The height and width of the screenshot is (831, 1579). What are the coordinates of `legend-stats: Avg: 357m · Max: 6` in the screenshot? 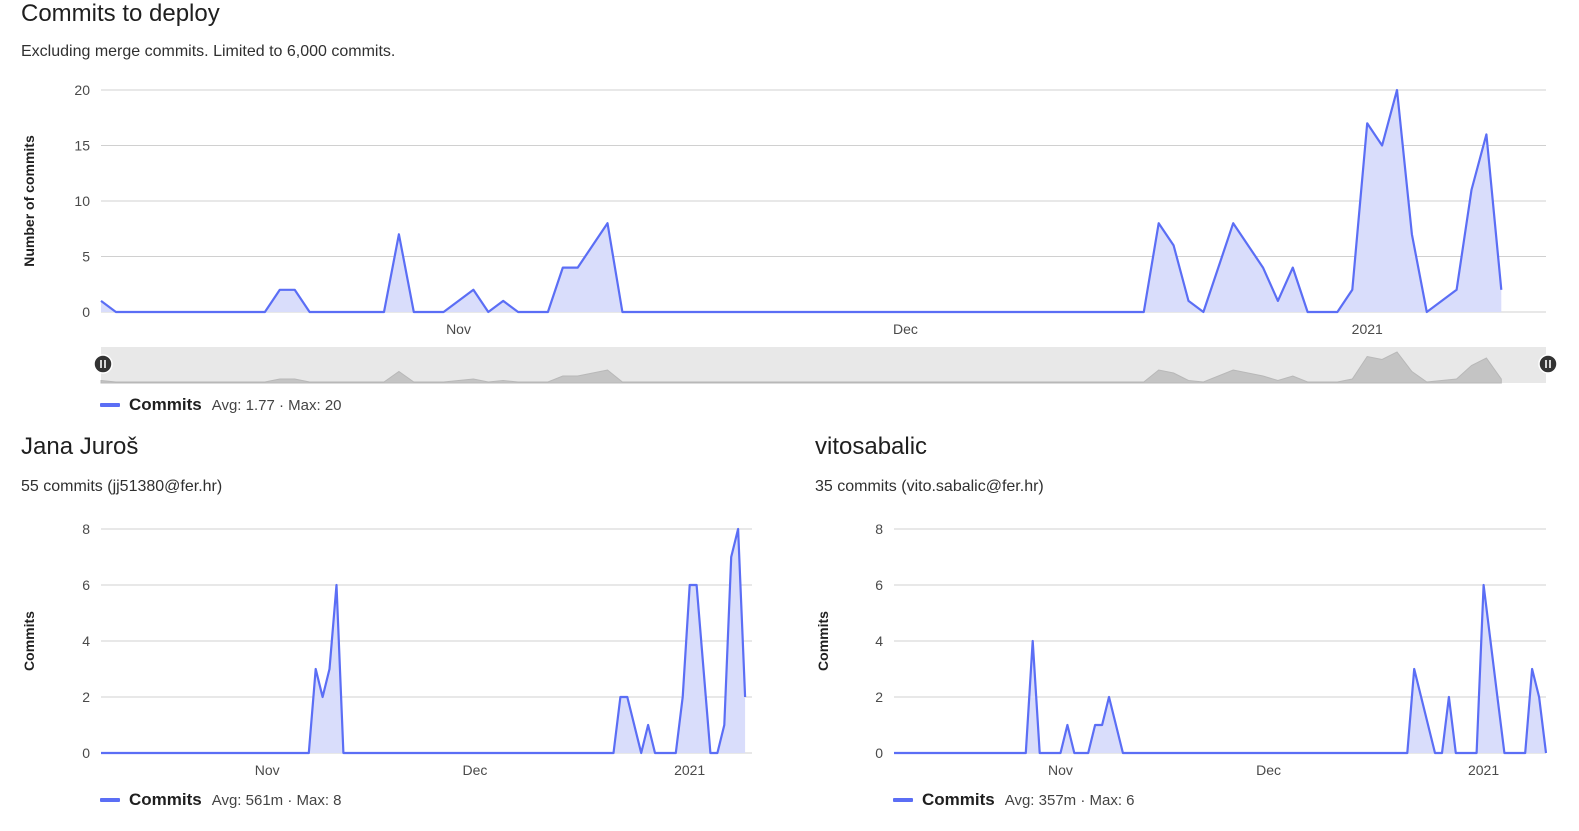 It's located at (1069, 800).